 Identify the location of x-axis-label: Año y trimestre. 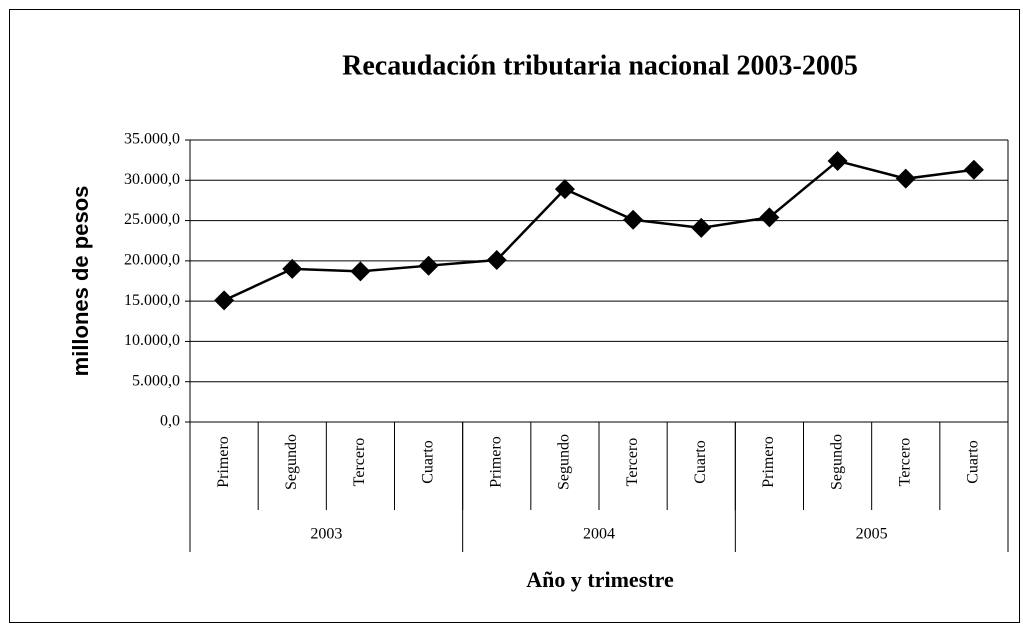
(600, 579).